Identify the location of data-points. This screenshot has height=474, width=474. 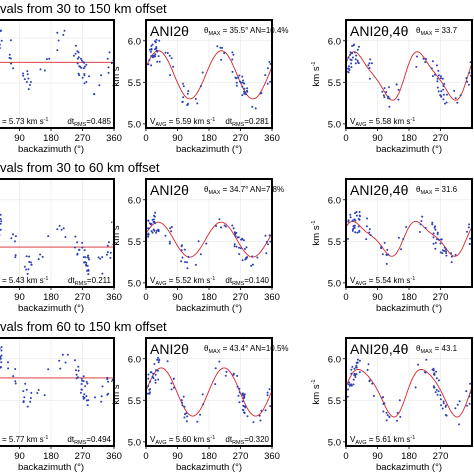
(56, 244).